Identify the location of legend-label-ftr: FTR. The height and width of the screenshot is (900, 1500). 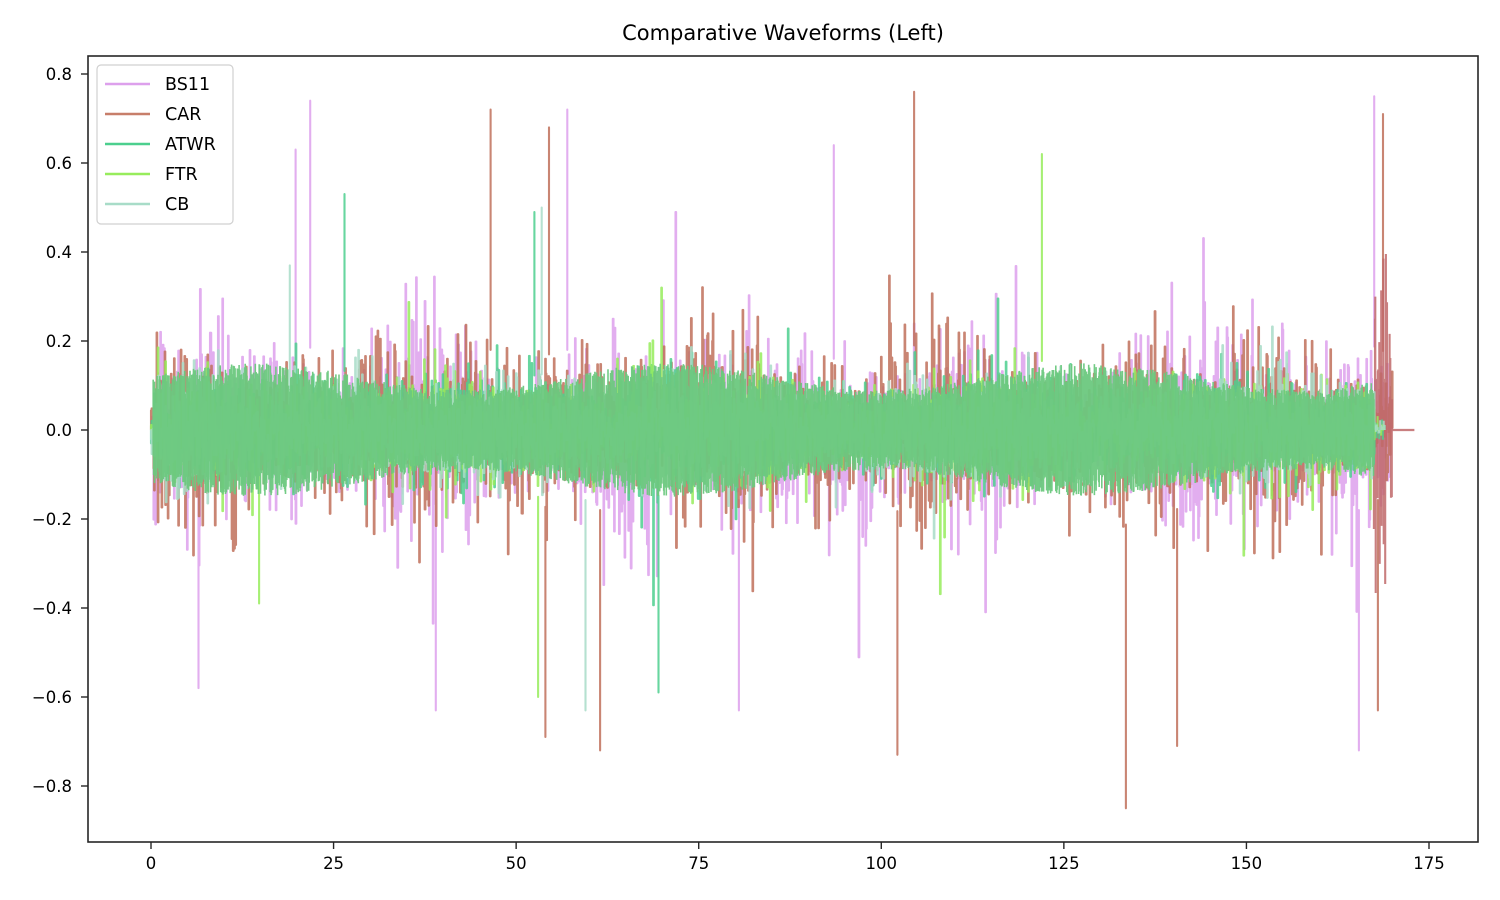
(181, 175).